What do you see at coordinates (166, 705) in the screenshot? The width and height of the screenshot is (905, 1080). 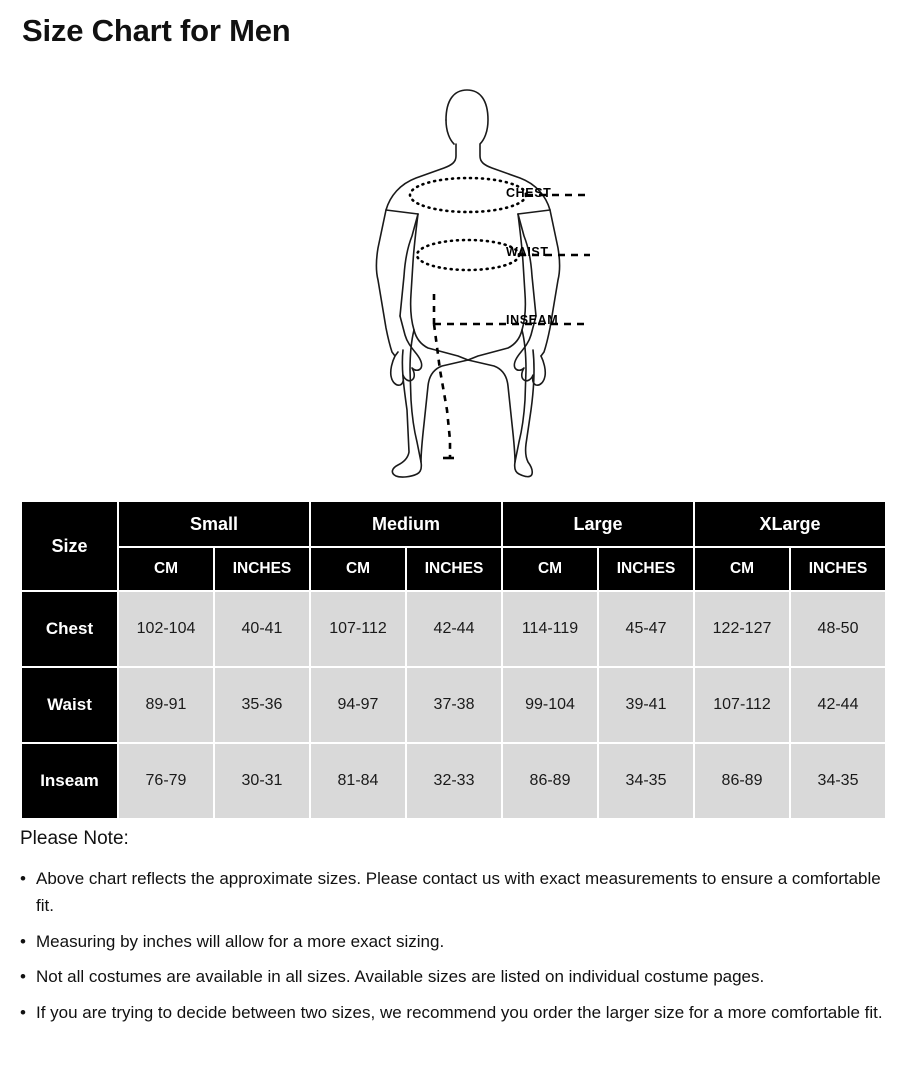 I see `cell-waist-small-cm: 89-91` at bounding box center [166, 705].